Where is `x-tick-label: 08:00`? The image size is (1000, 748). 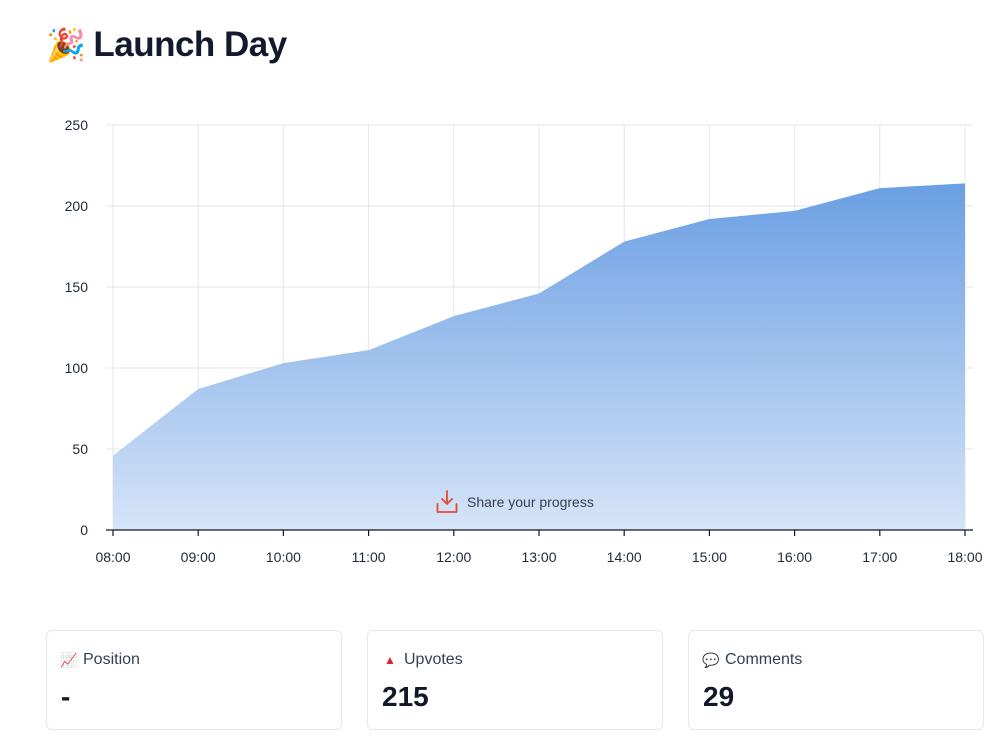
x-tick-label: 08:00 is located at coordinates (112, 557).